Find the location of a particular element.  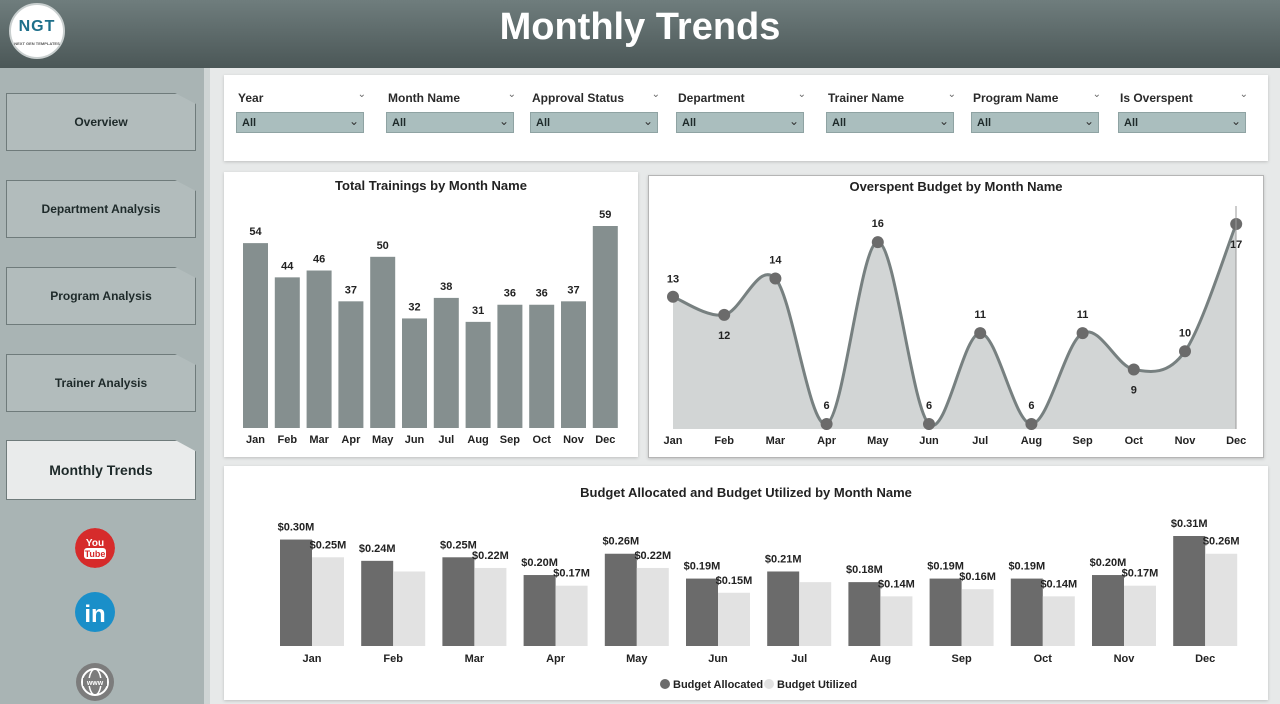

website-icon: www is located at coordinates (95, 682).